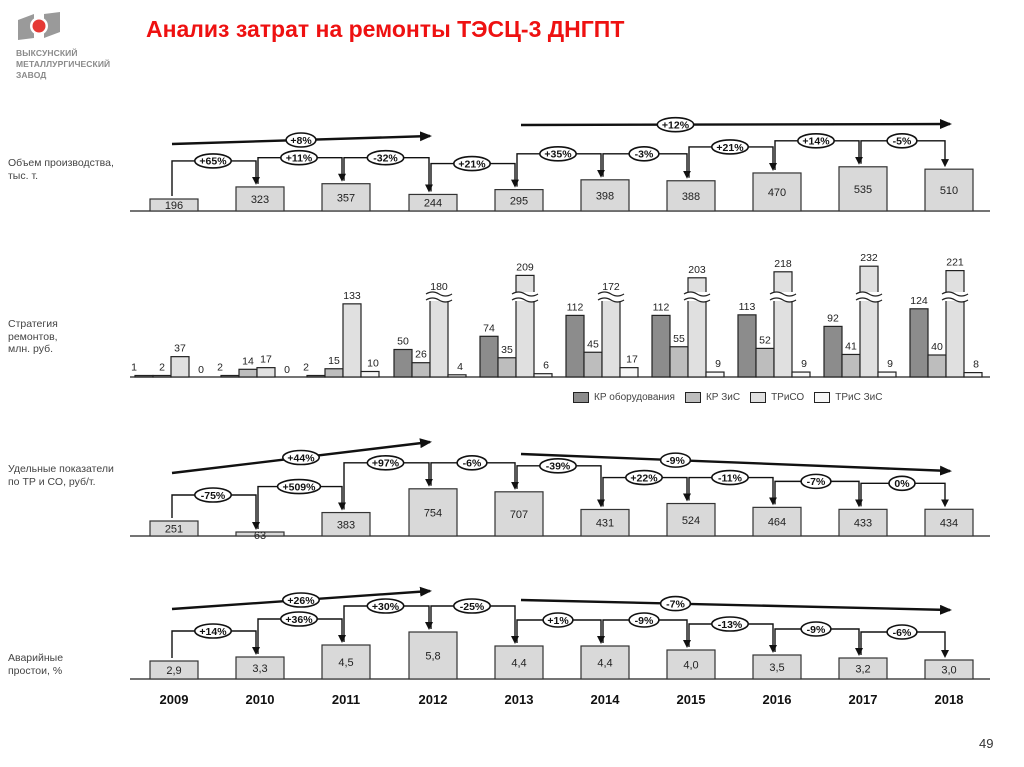 Image resolution: width=1024 pixels, height=767 pixels. Describe the element at coordinates (525, 267) in the screenshot. I see `strategy-bar-label: 209` at that location.